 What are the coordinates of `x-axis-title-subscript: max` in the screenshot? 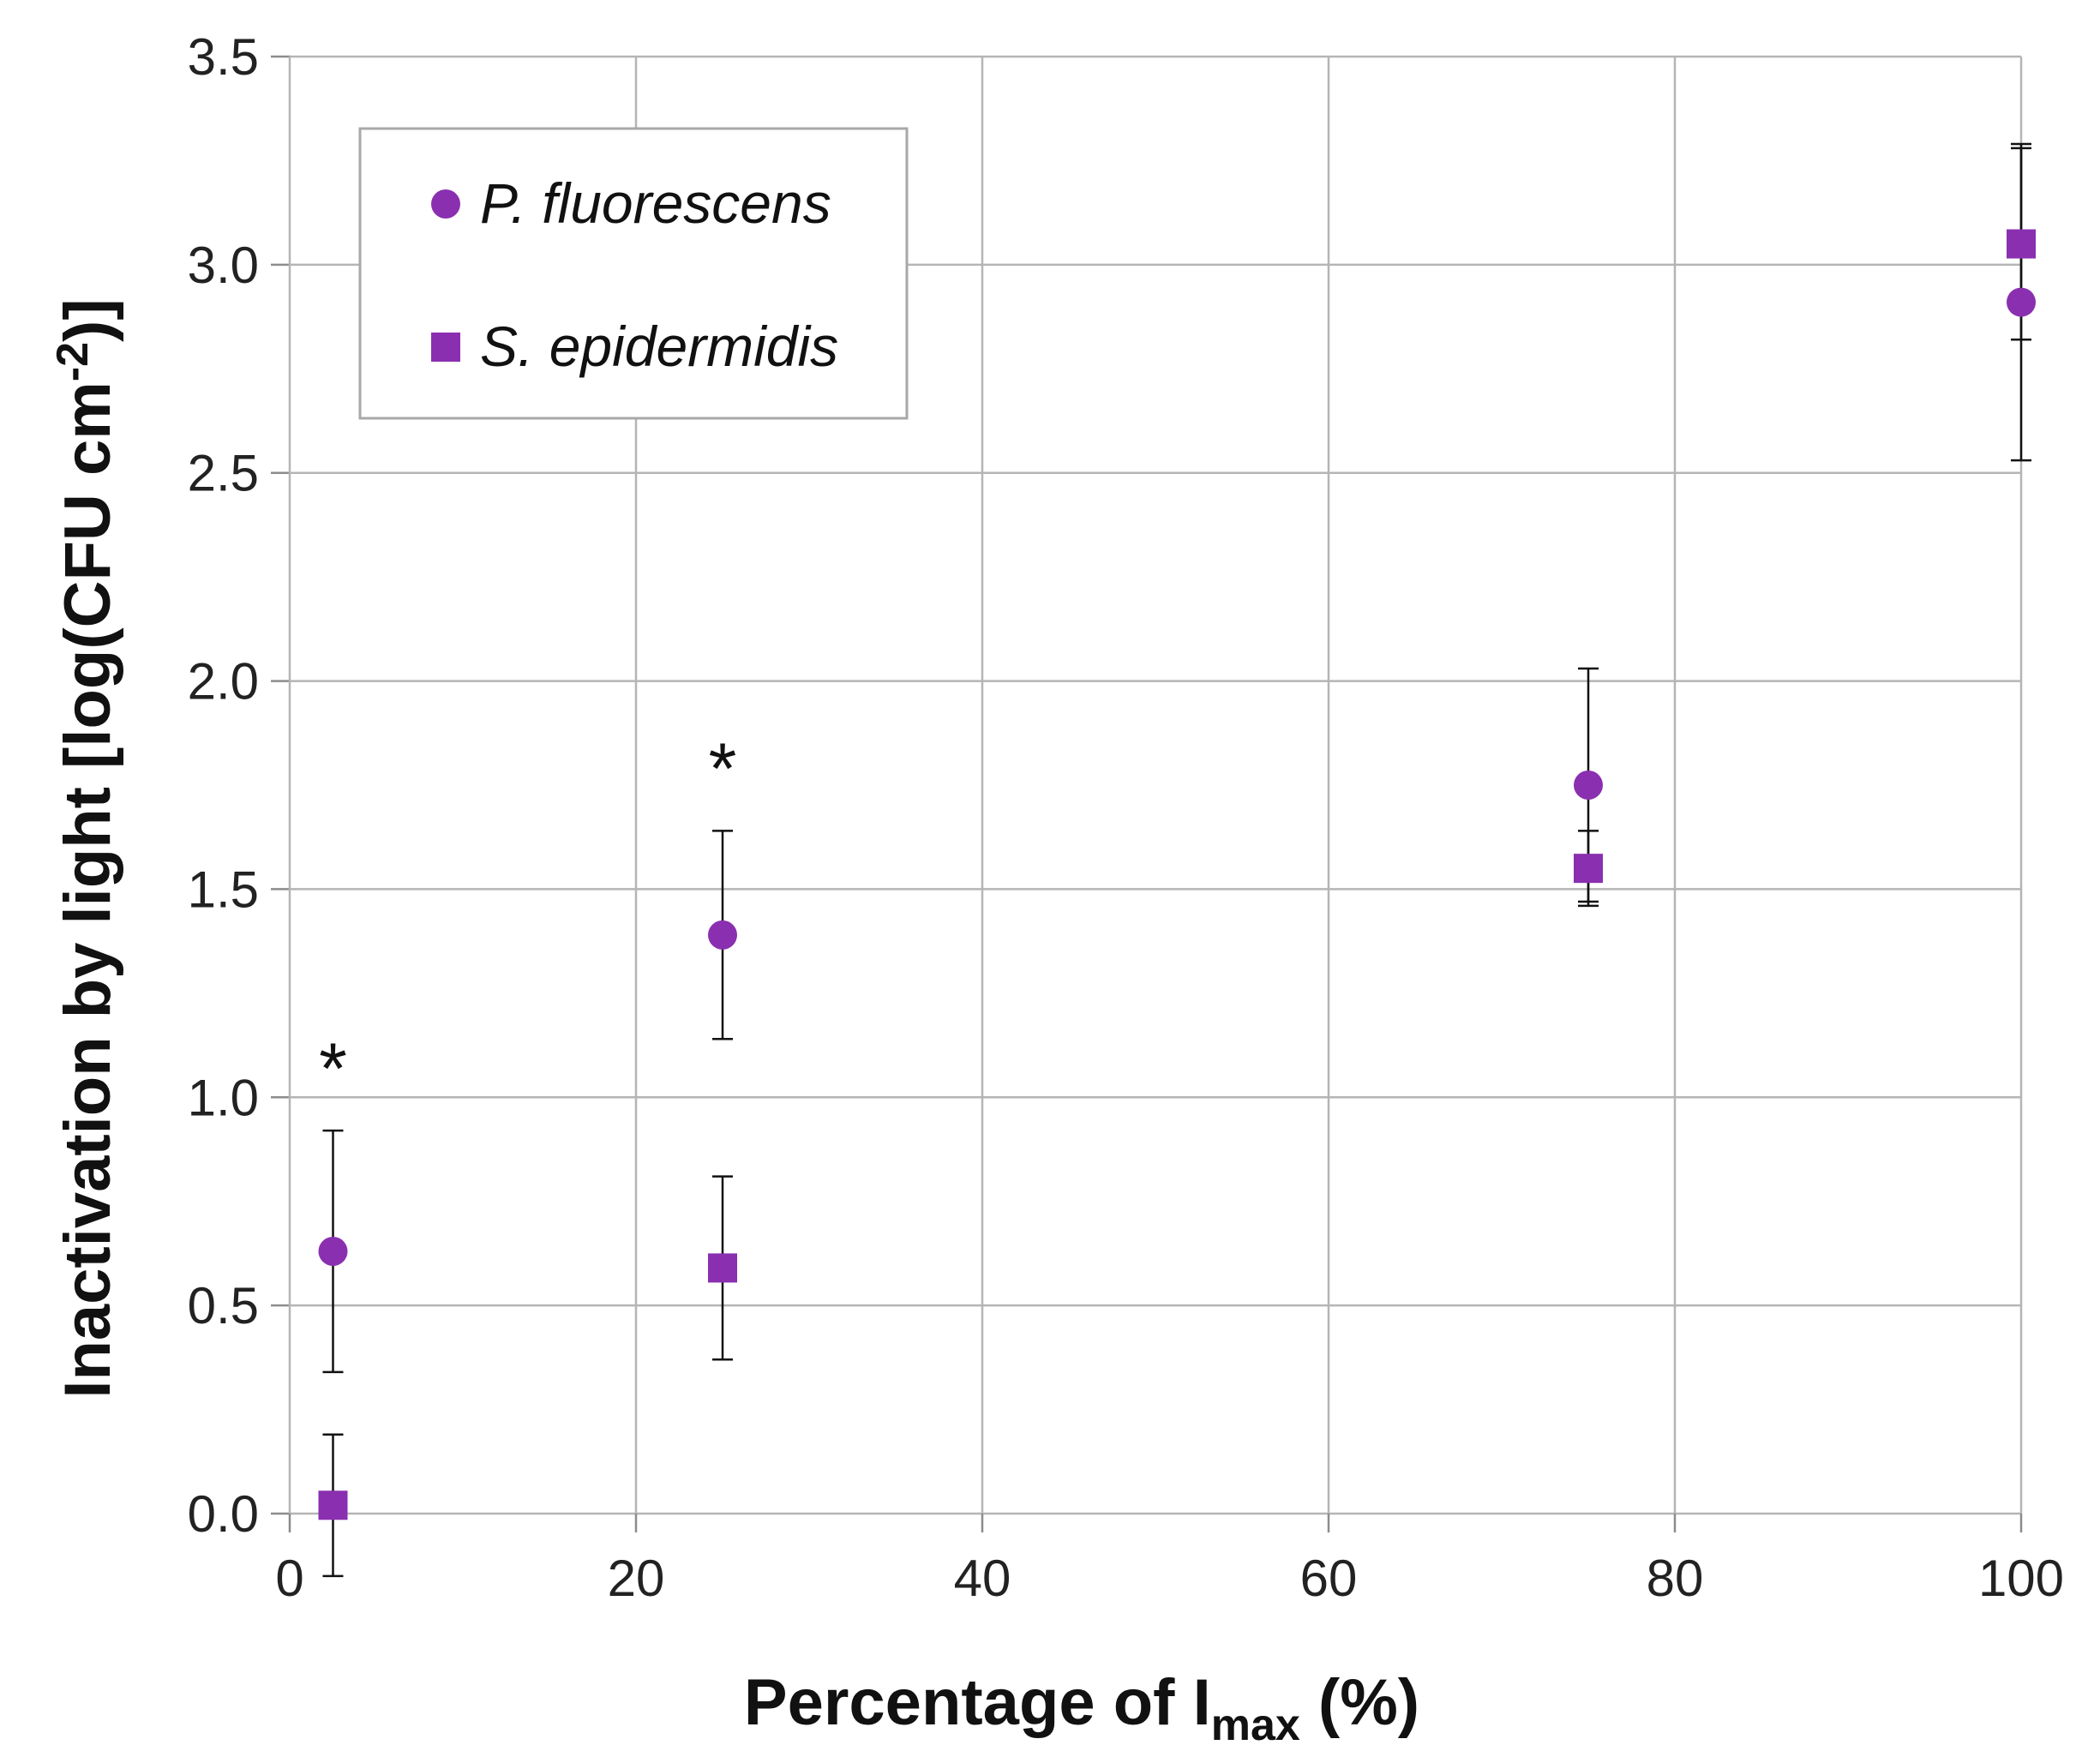 It's located at (1255, 1725).